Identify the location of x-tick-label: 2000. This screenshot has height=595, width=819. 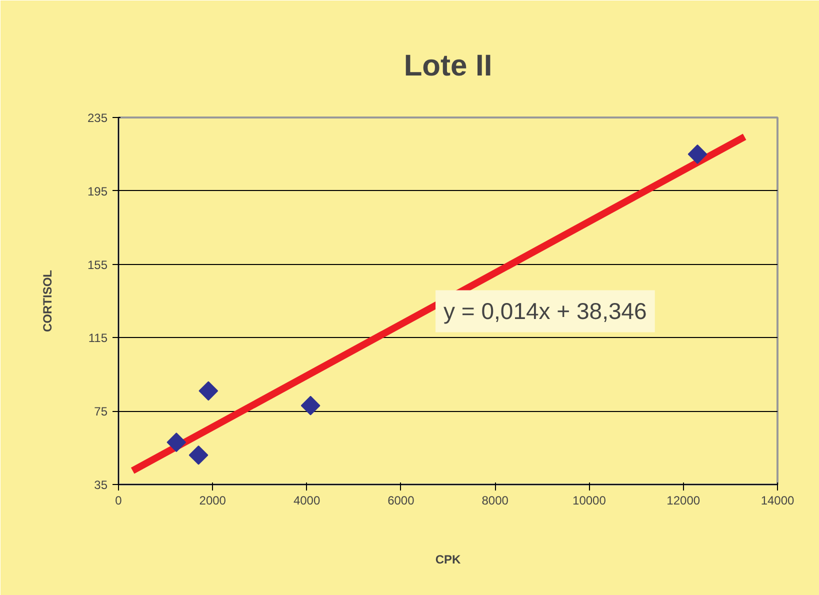
(212, 501).